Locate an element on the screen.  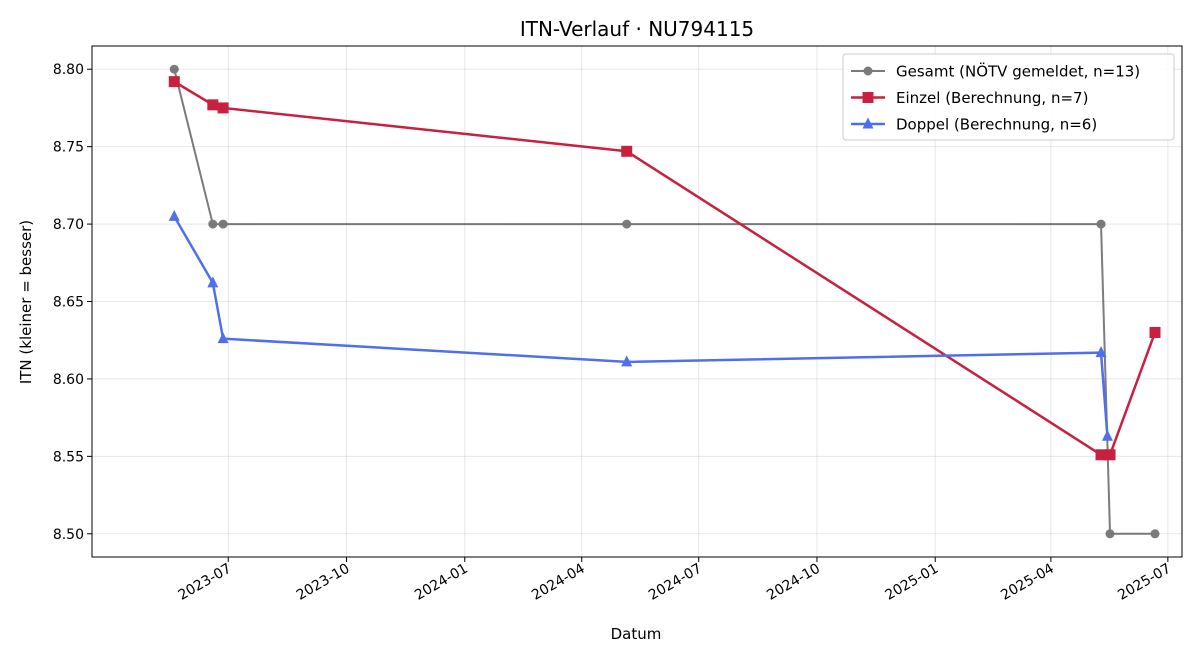
y-axis-label: ITN (kleiner = besser) is located at coordinates (26, 302).